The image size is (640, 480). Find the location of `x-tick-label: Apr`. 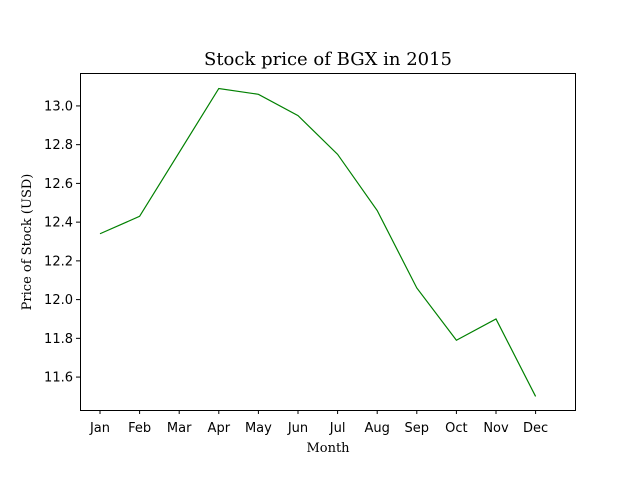

x-tick-label: Apr is located at coordinates (219, 428).